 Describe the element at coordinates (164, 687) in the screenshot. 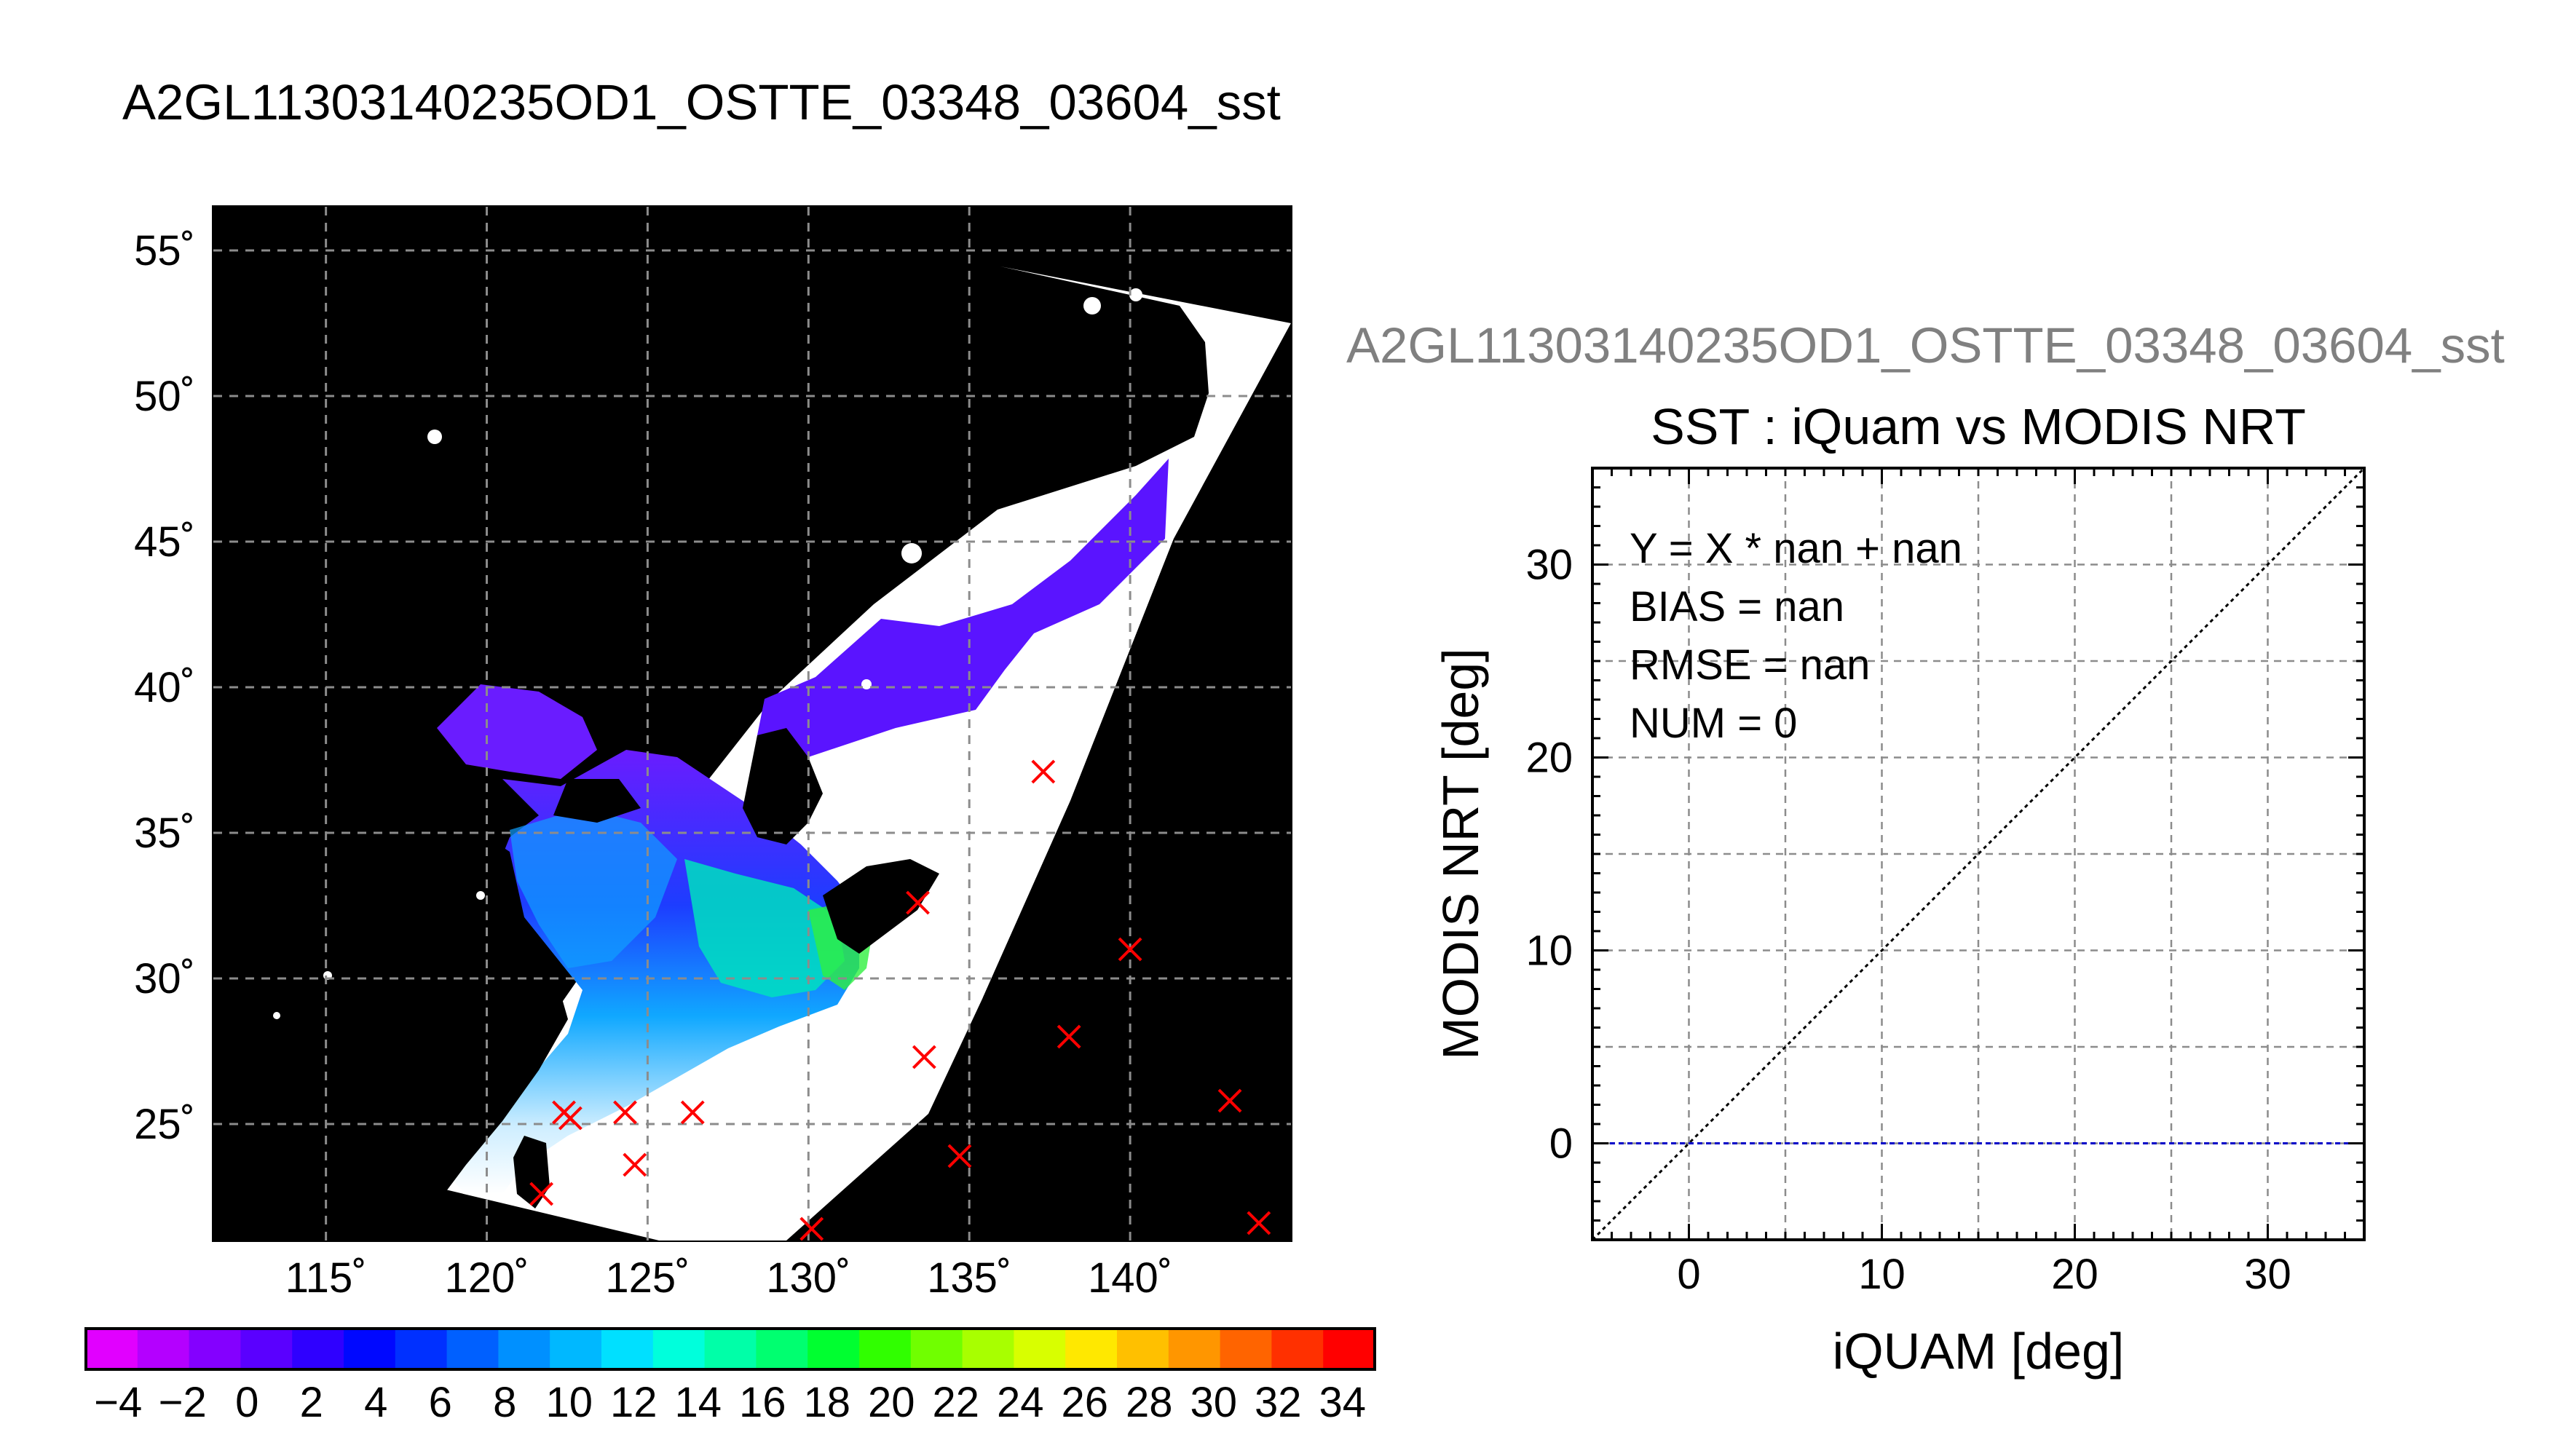

I see `map-lat-tick-label: 40˚` at that location.